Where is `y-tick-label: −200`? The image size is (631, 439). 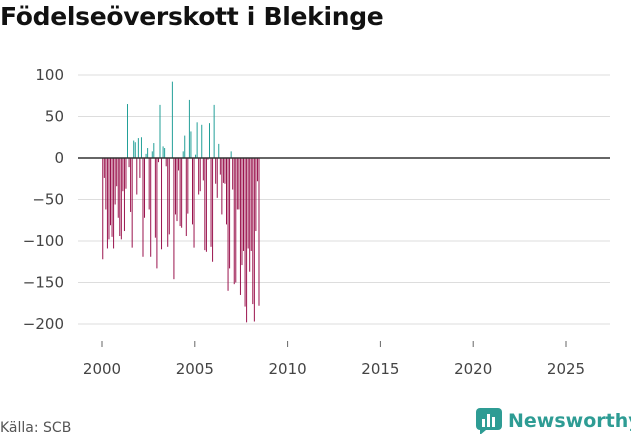
y-tick-label: −200 is located at coordinates (43, 324).